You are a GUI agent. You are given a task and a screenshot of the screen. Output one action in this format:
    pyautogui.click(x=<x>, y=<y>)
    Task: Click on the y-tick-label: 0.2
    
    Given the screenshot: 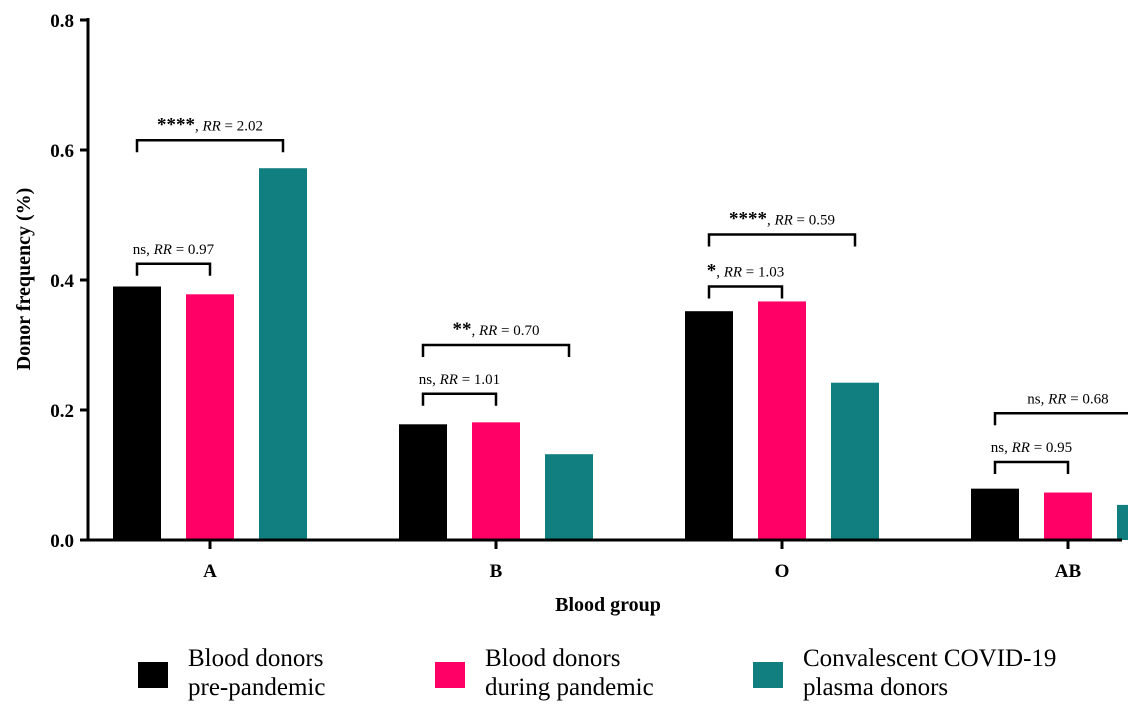 What is the action you would take?
    pyautogui.click(x=62, y=411)
    